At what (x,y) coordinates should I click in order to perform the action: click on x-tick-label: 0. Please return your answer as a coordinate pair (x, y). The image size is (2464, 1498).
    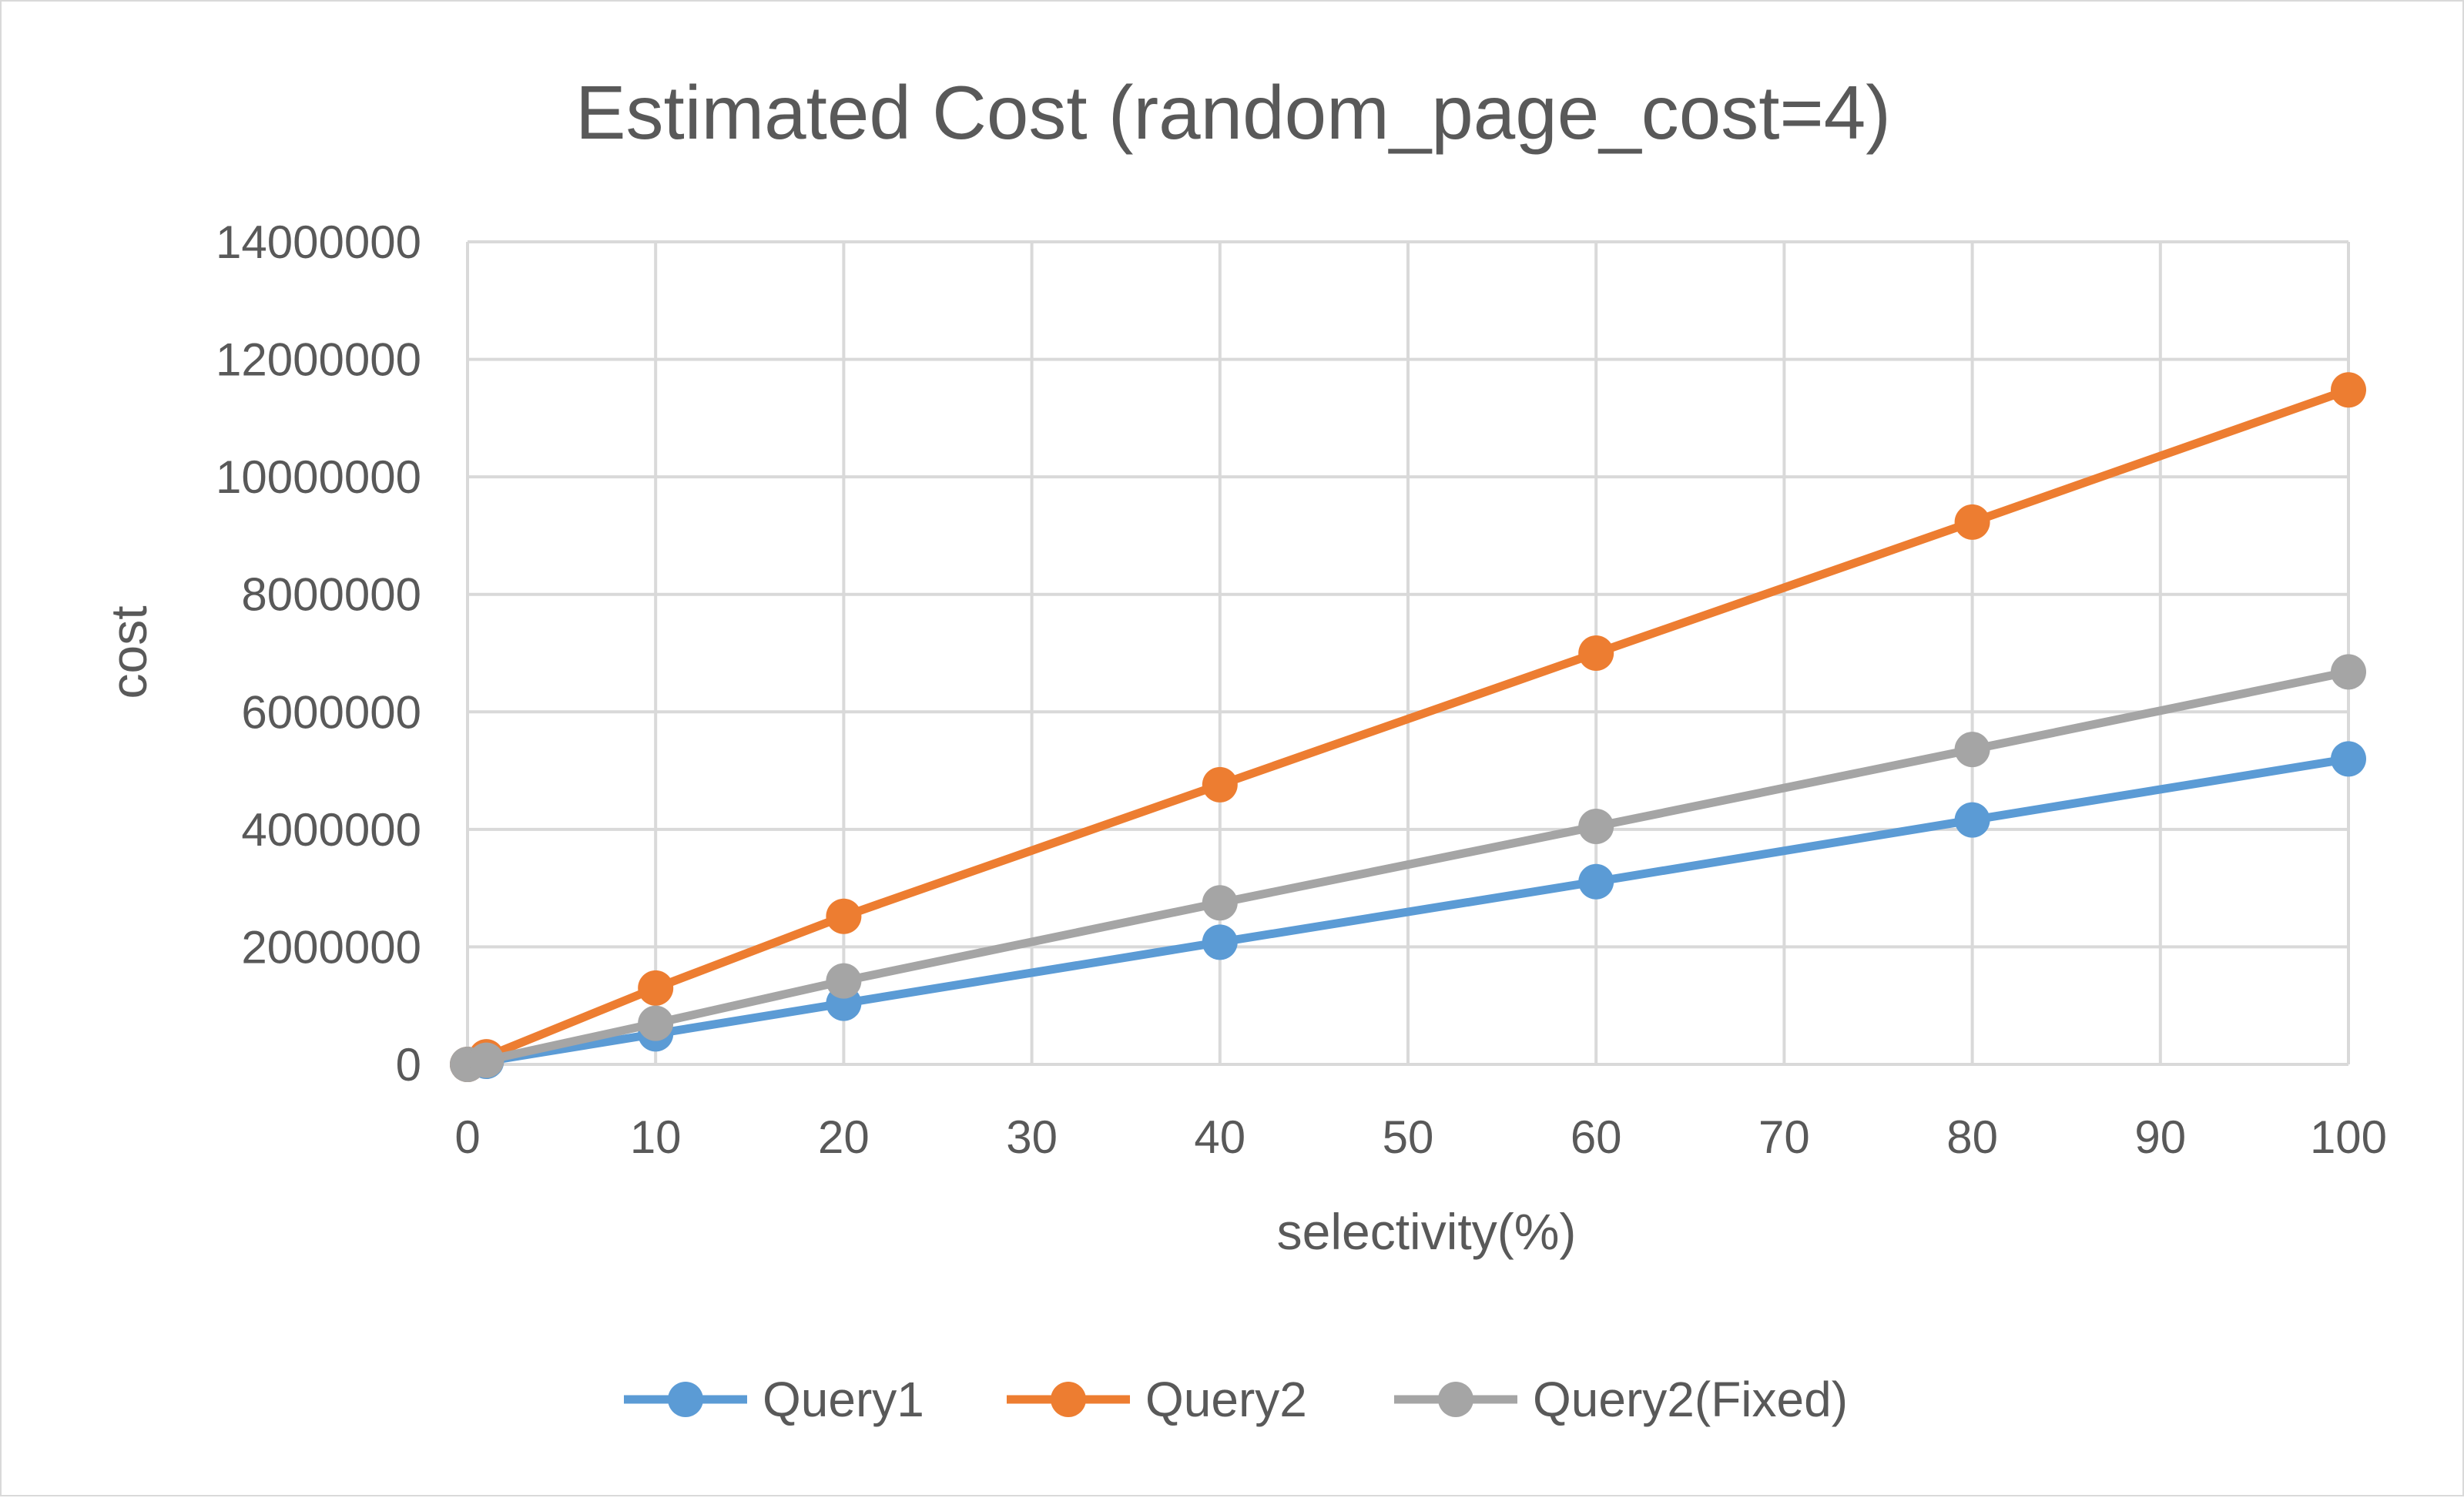
    Looking at the image, I should click on (467, 1137).